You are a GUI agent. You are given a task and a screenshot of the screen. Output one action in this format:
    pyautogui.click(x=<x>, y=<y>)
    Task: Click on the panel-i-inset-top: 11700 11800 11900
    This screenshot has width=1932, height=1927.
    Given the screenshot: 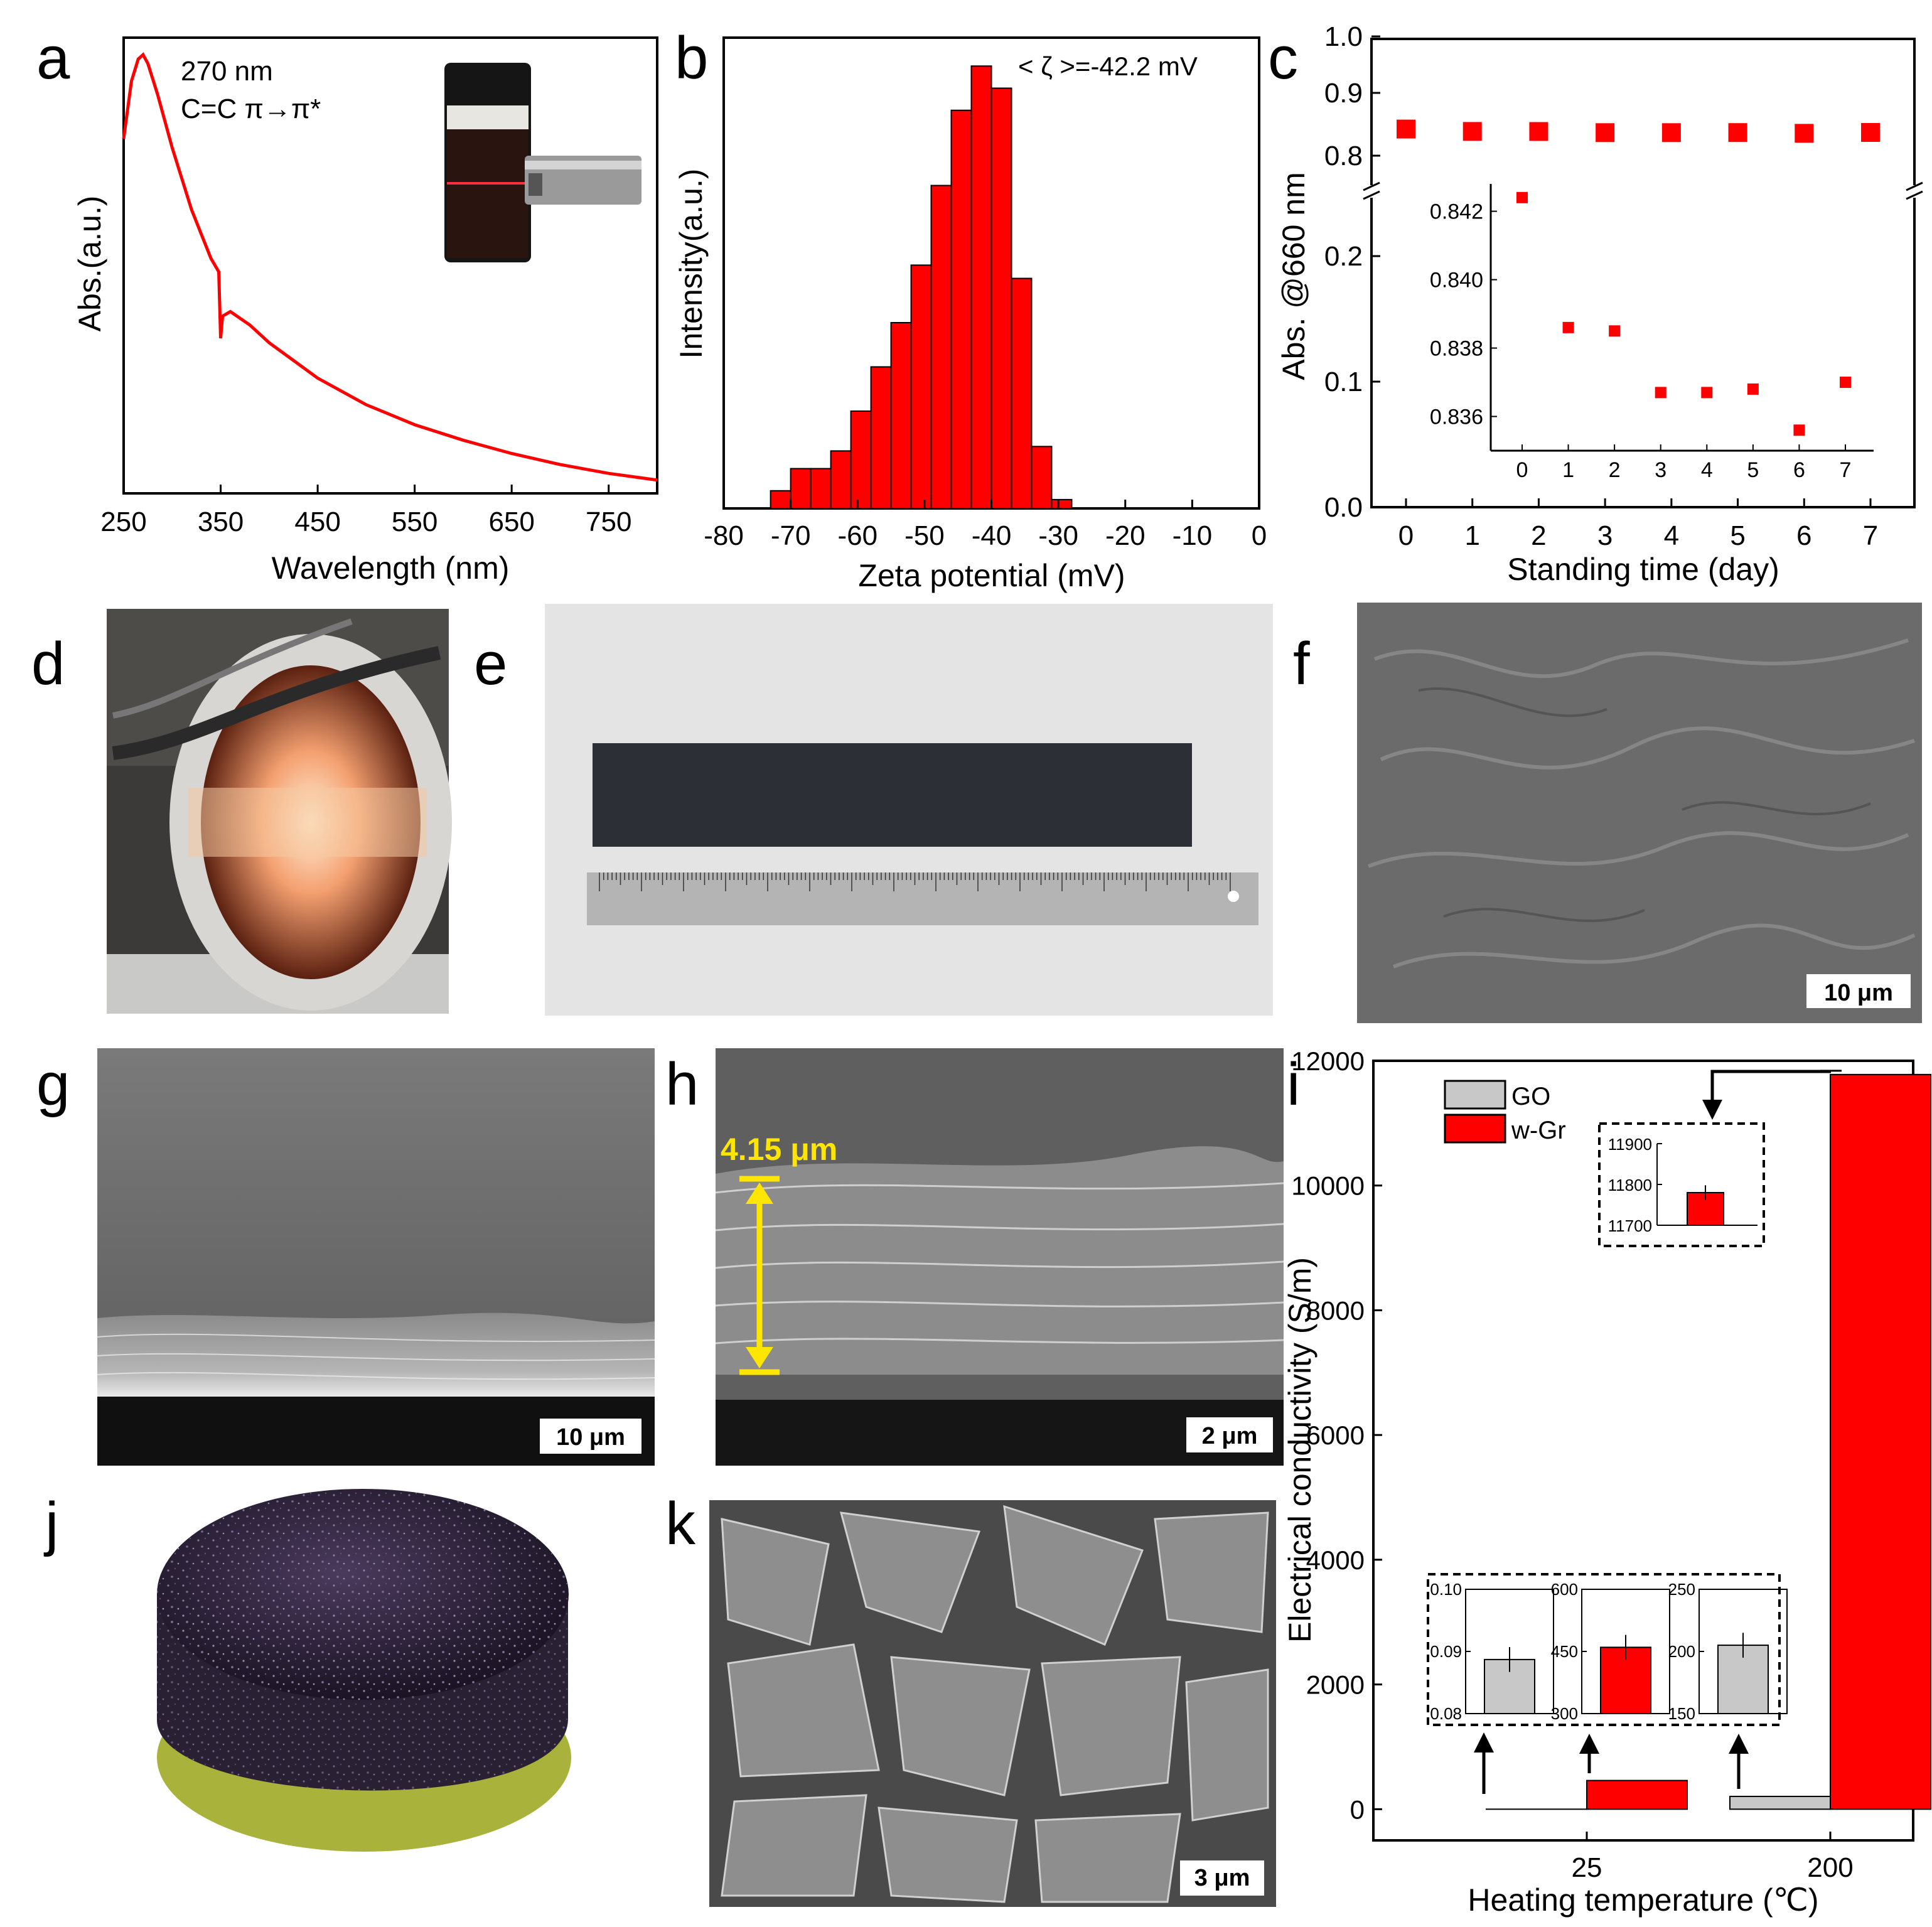 What is the action you would take?
    pyautogui.click(x=1681, y=1184)
    